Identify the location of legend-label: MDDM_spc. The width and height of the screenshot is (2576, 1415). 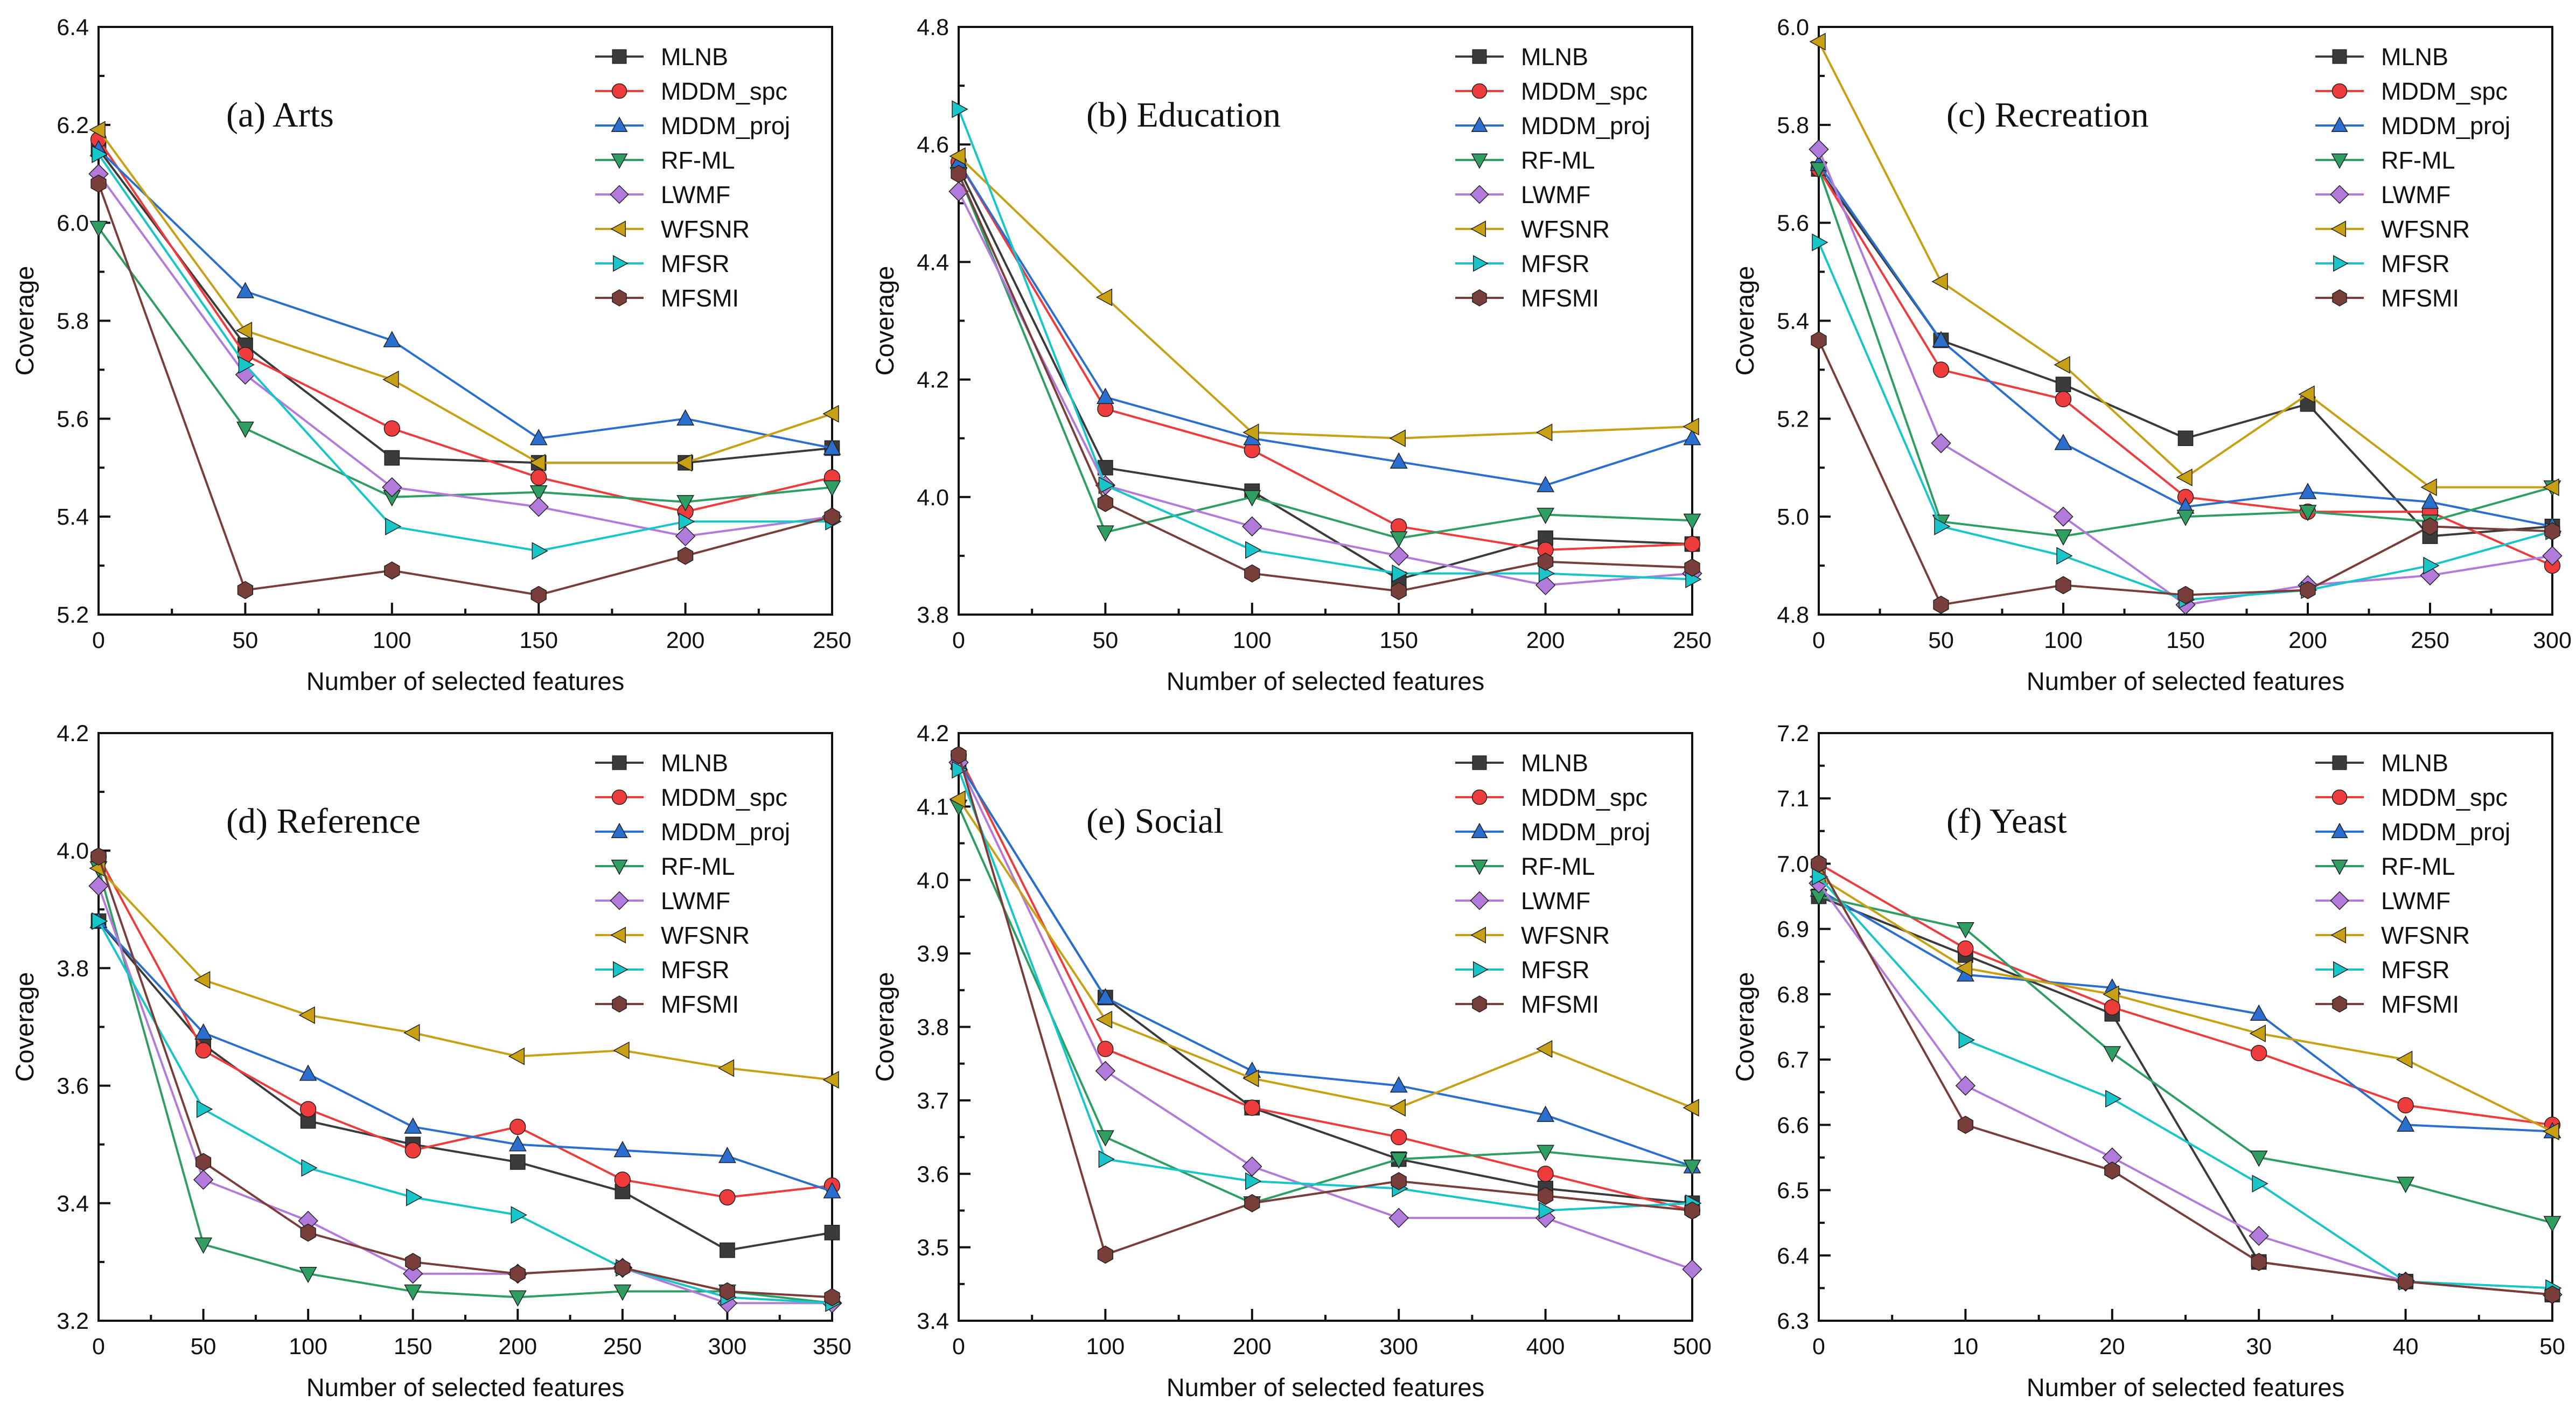
(2444, 797).